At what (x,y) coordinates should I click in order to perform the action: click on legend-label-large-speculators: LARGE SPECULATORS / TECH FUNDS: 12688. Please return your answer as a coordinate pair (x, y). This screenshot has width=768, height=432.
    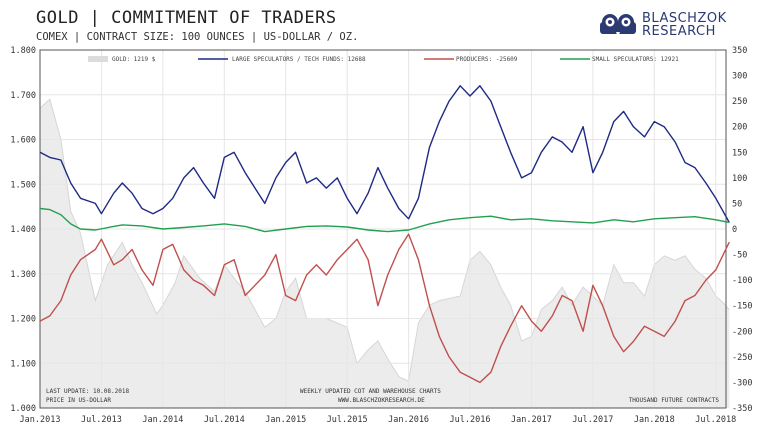
    Looking at the image, I should click on (299, 59).